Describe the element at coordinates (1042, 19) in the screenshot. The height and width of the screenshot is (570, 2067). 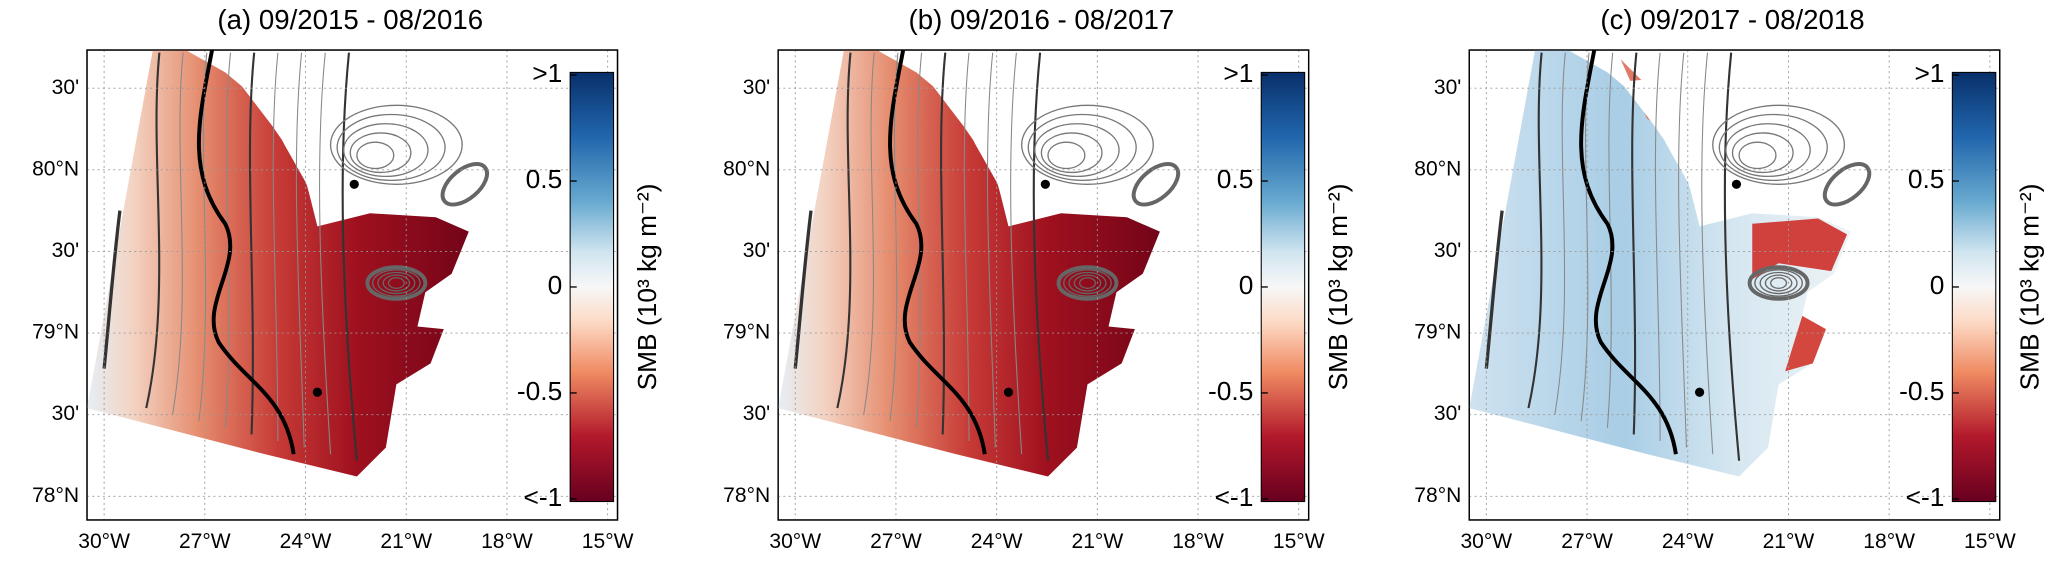
I see `panel-title: (b) 09/2016 - 08/2017` at that location.